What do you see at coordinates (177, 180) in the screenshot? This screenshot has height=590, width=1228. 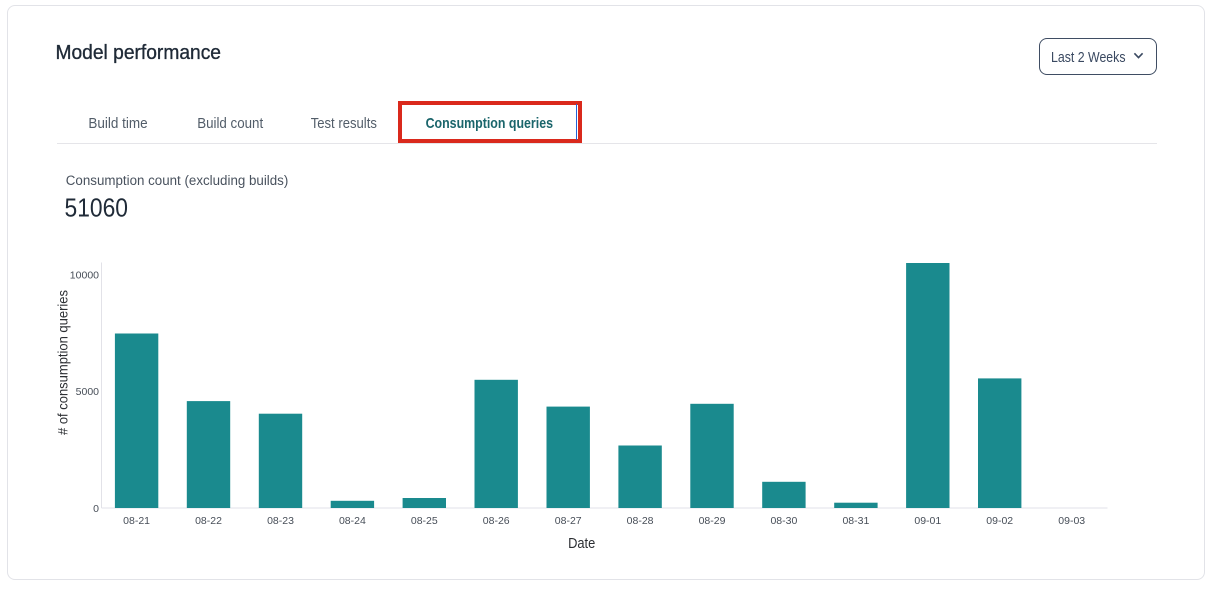 I see `svg-text:Consumption count (excluding b: Consumption count (excluding builds)` at bounding box center [177, 180].